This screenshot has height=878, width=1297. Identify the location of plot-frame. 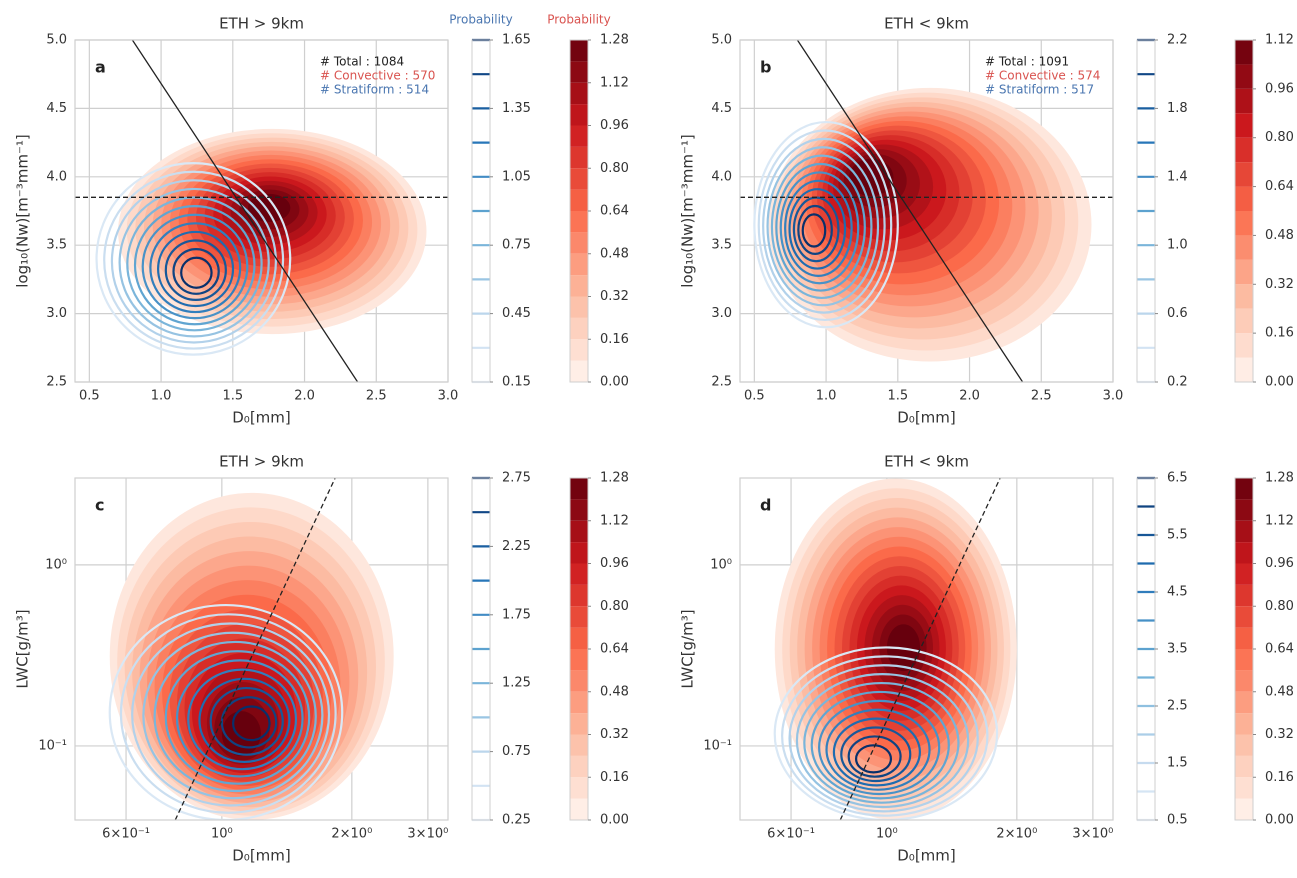
(926, 211).